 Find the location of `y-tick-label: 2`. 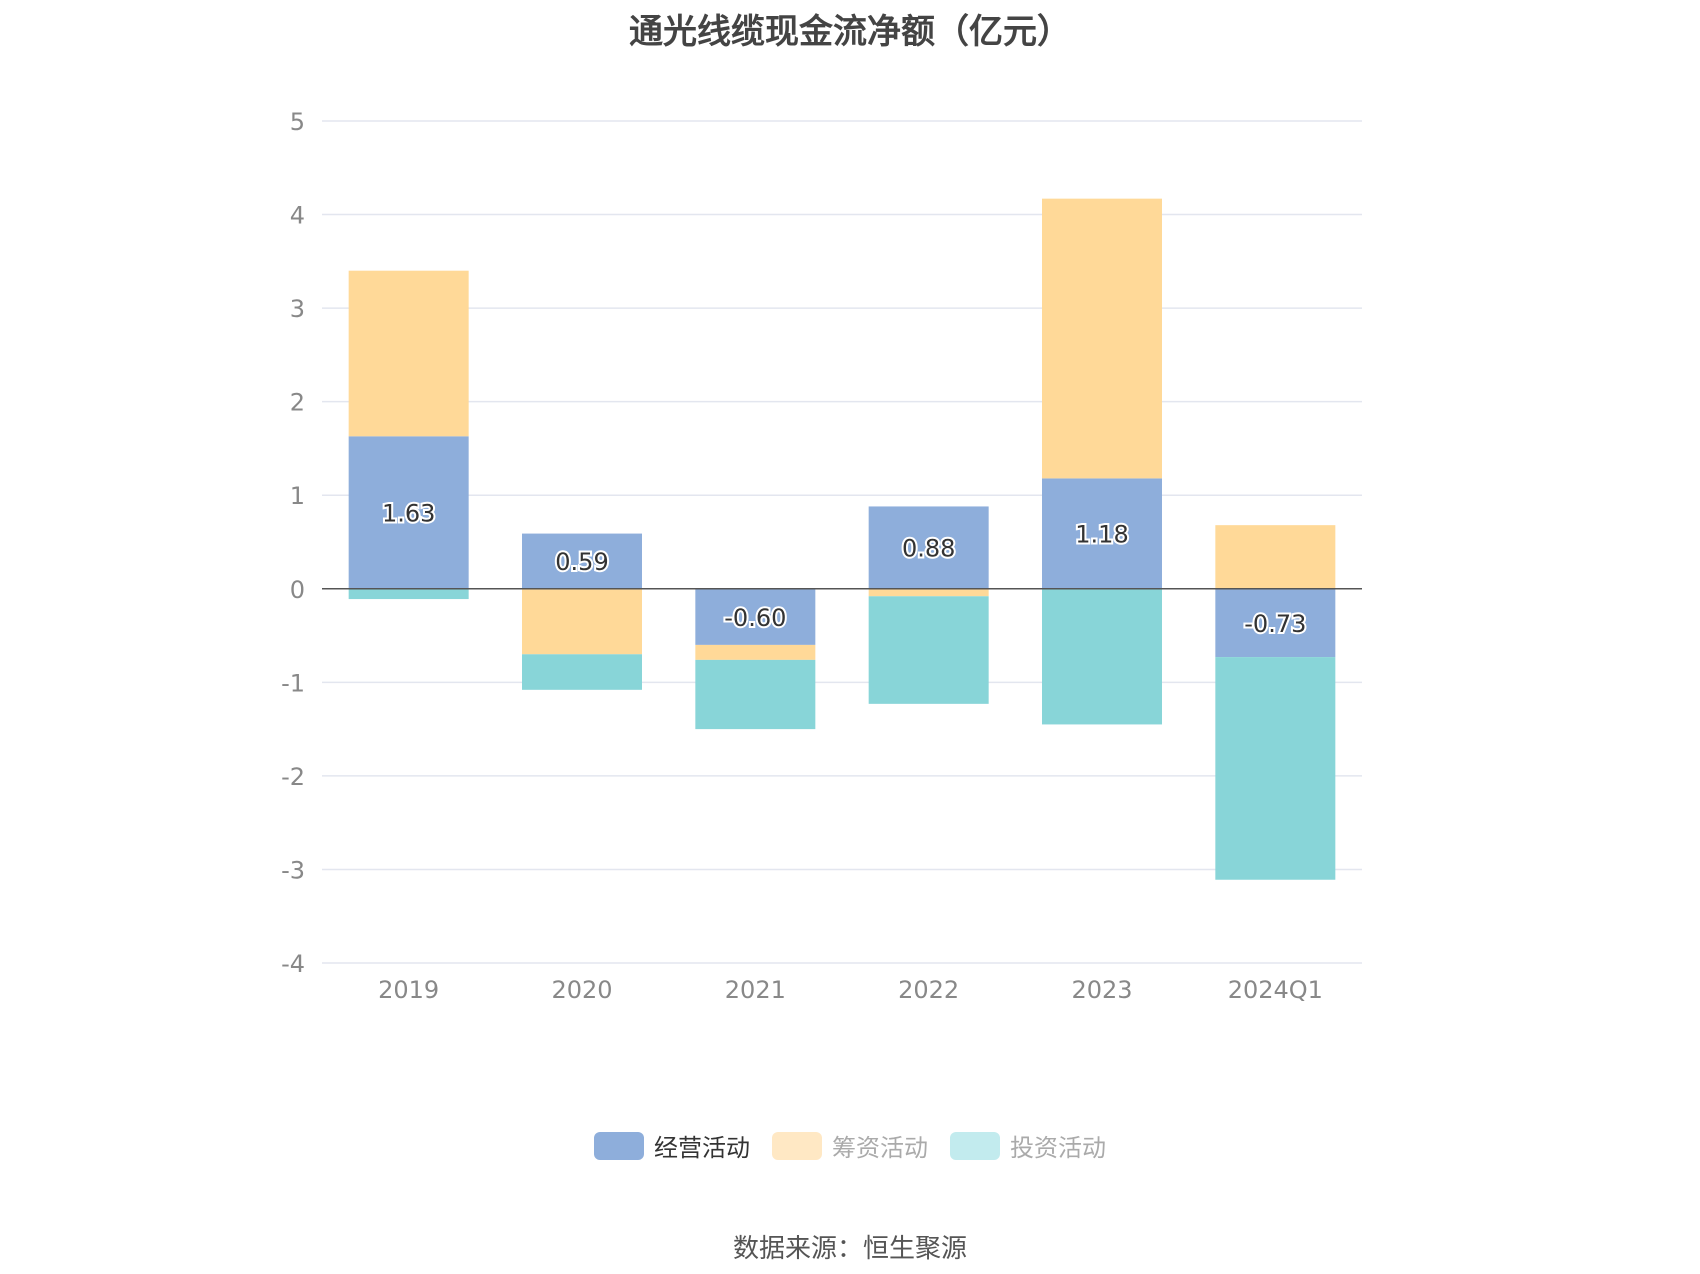

y-tick-label: 2 is located at coordinates (297, 403).